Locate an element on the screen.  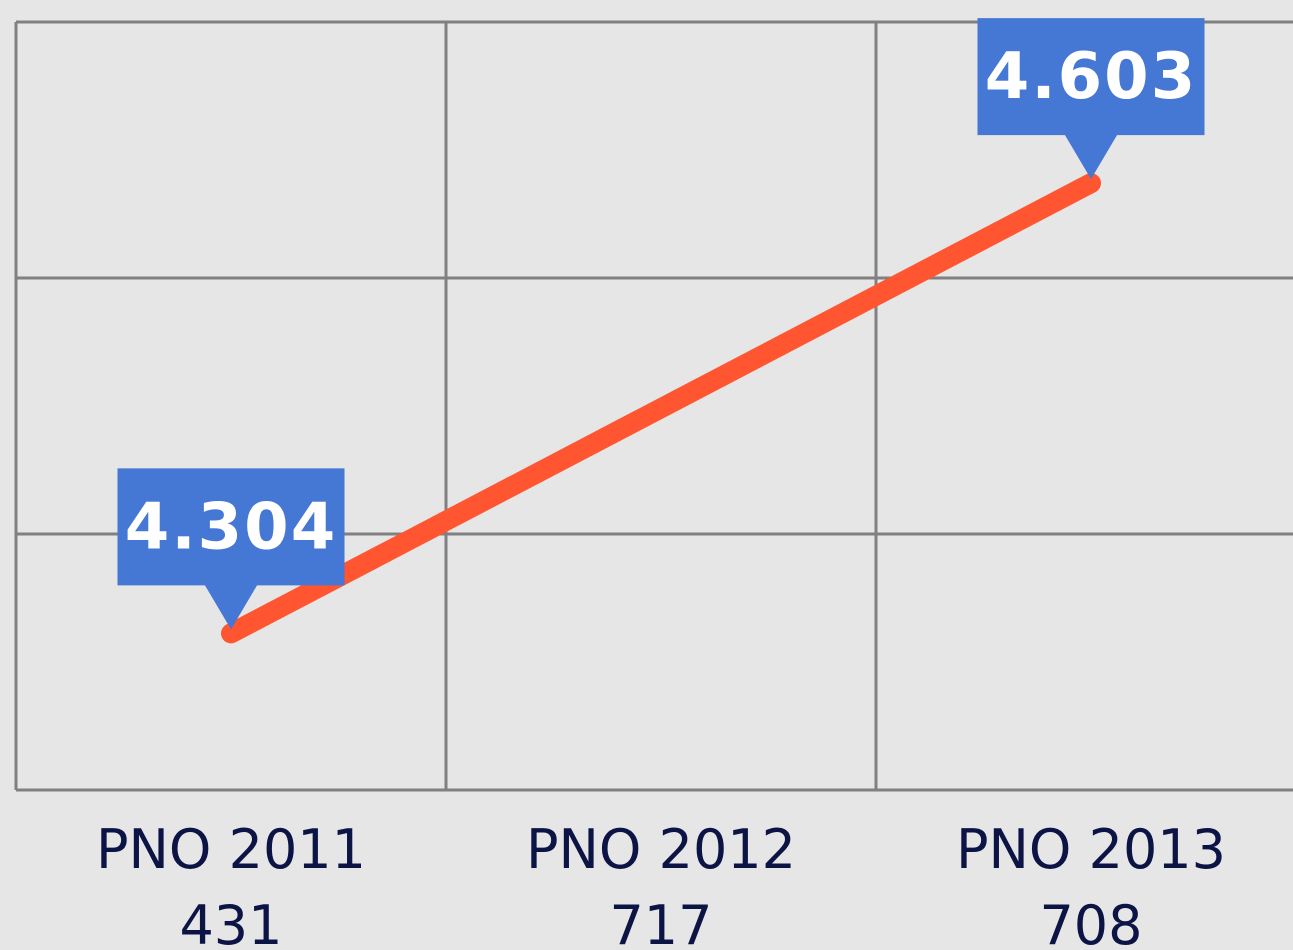
x-tick-label: 431 is located at coordinates (230, 922).